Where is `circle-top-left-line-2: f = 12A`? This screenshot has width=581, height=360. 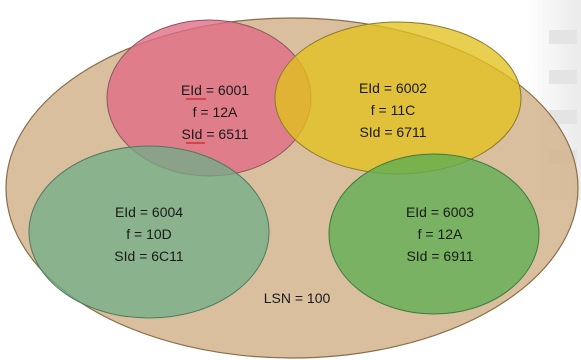 circle-top-left-line-2: f = 12A is located at coordinates (215, 112).